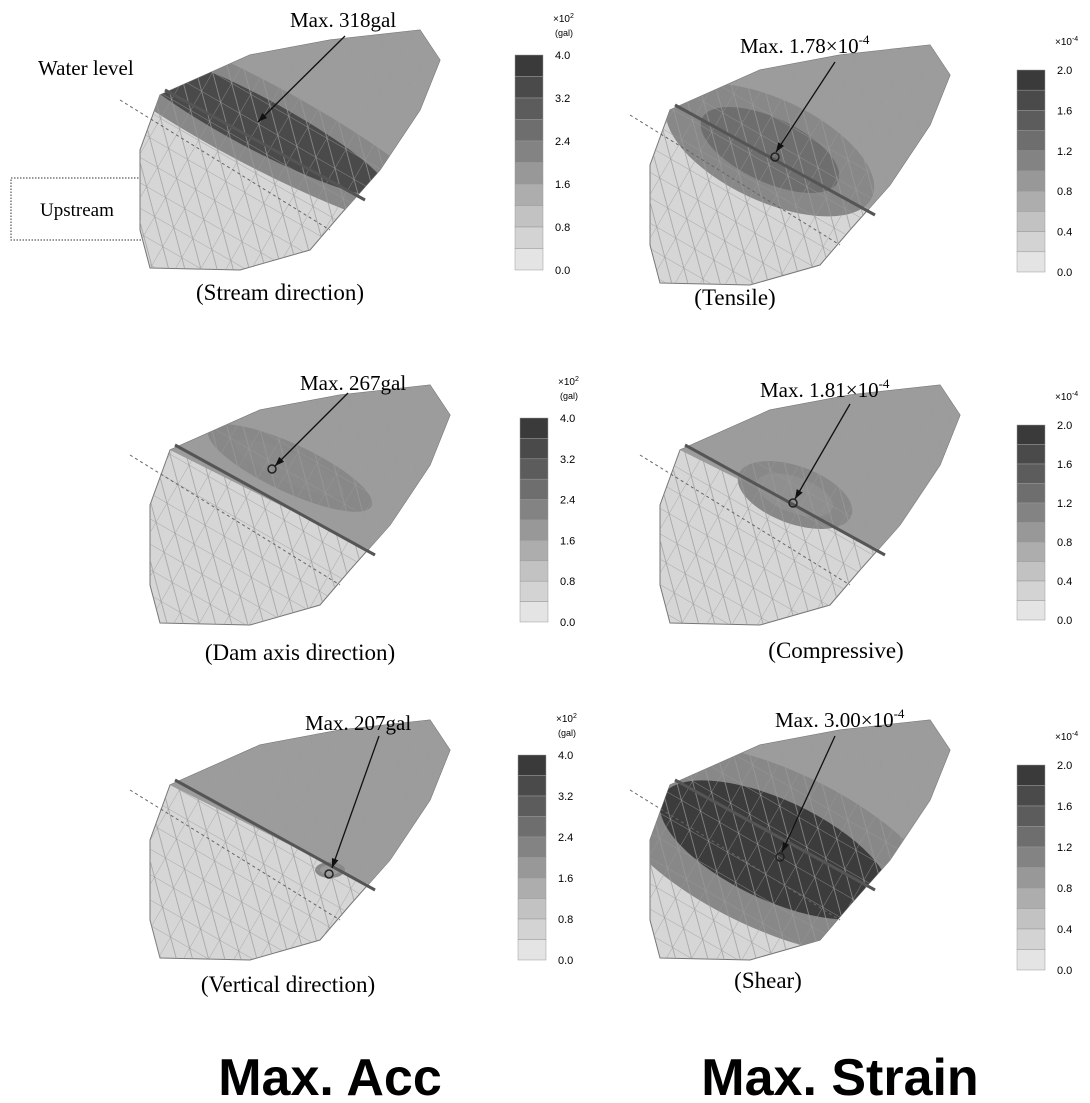 This screenshot has height=1103, width=1090. I want to click on max-label: Max. 267gal, so click(353, 383).